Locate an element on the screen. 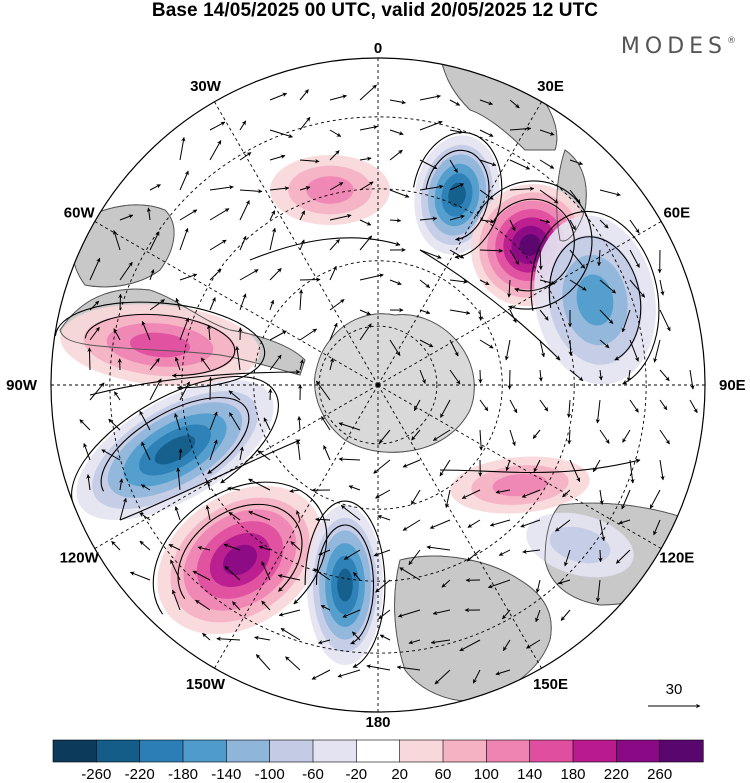 The image size is (750, 783). latitude-circle is located at coordinates (378, 385).